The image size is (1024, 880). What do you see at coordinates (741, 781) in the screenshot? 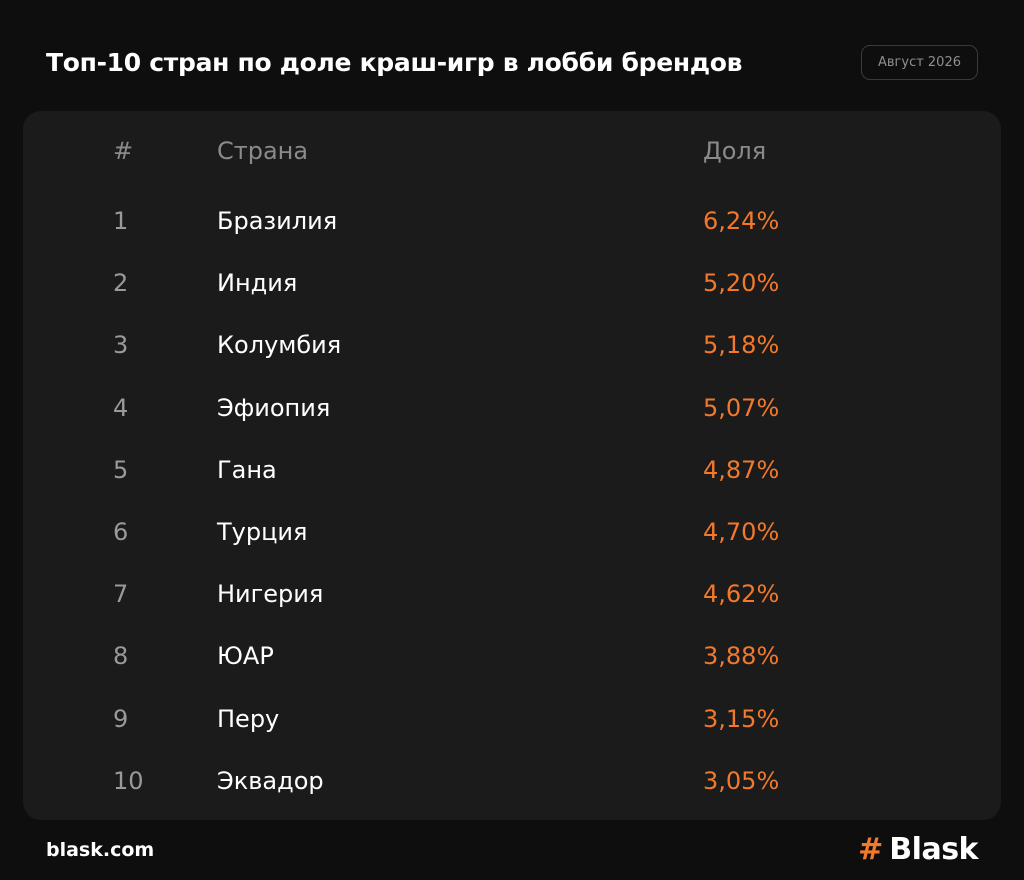
I see `share-cell: 3,05%` at bounding box center [741, 781].